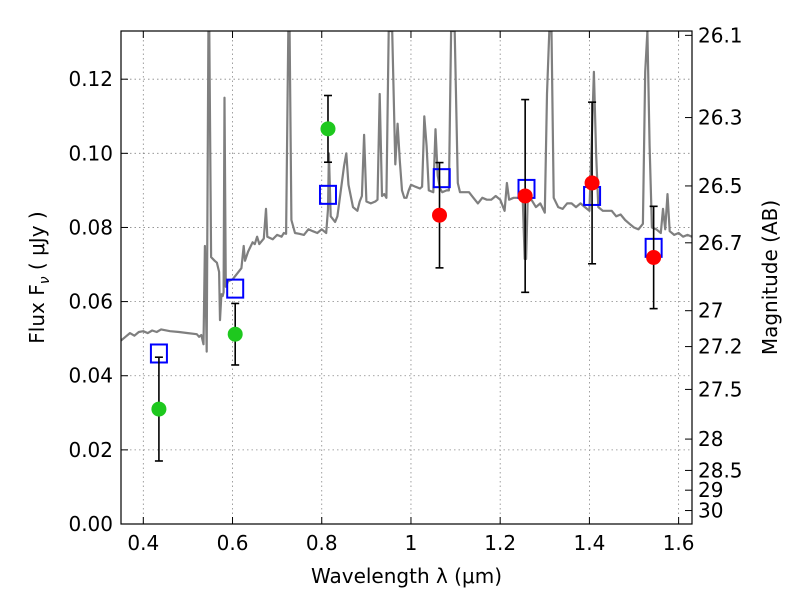 The width and height of the screenshot is (800, 600). Describe the element at coordinates (90, 79) in the screenshot. I see `y-tick-label: 0.12` at that location.